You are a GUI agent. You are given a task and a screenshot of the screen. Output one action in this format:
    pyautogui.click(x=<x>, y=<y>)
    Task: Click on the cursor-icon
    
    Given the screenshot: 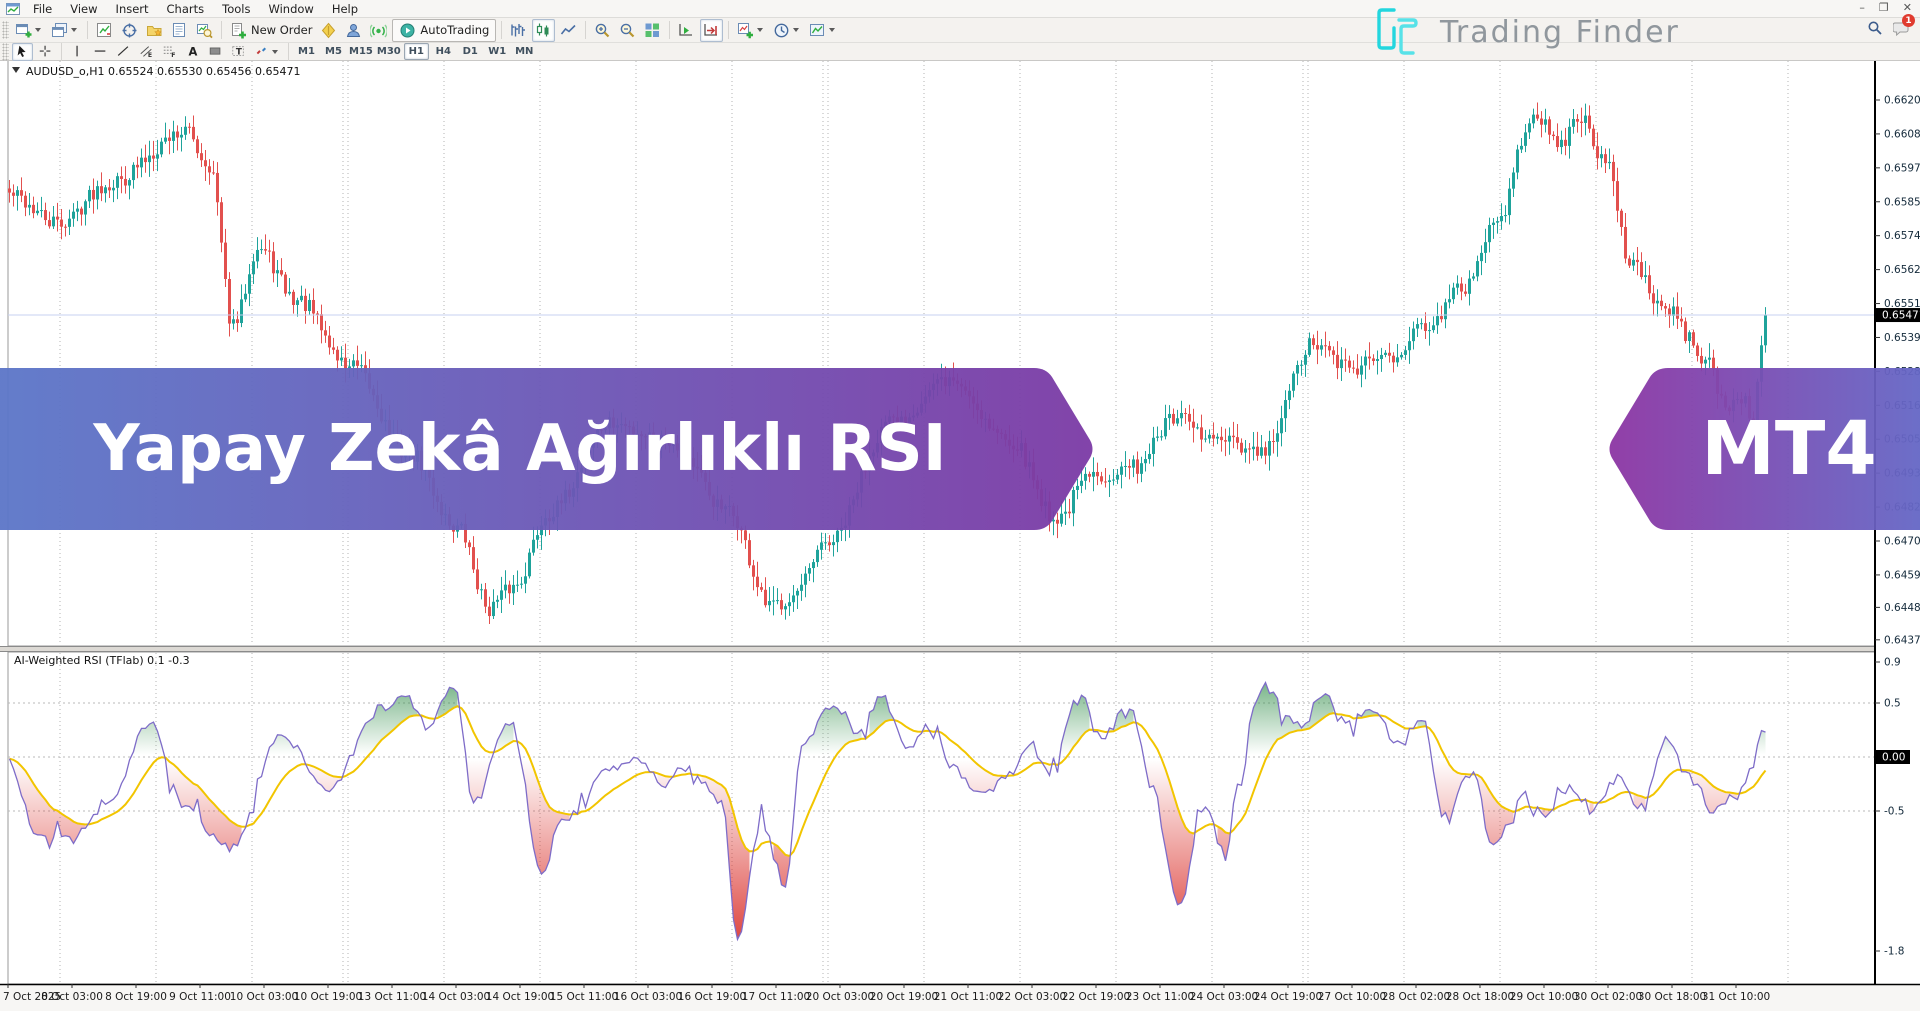 What is the action you would take?
    pyautogui.click(x=21, y=51)
    